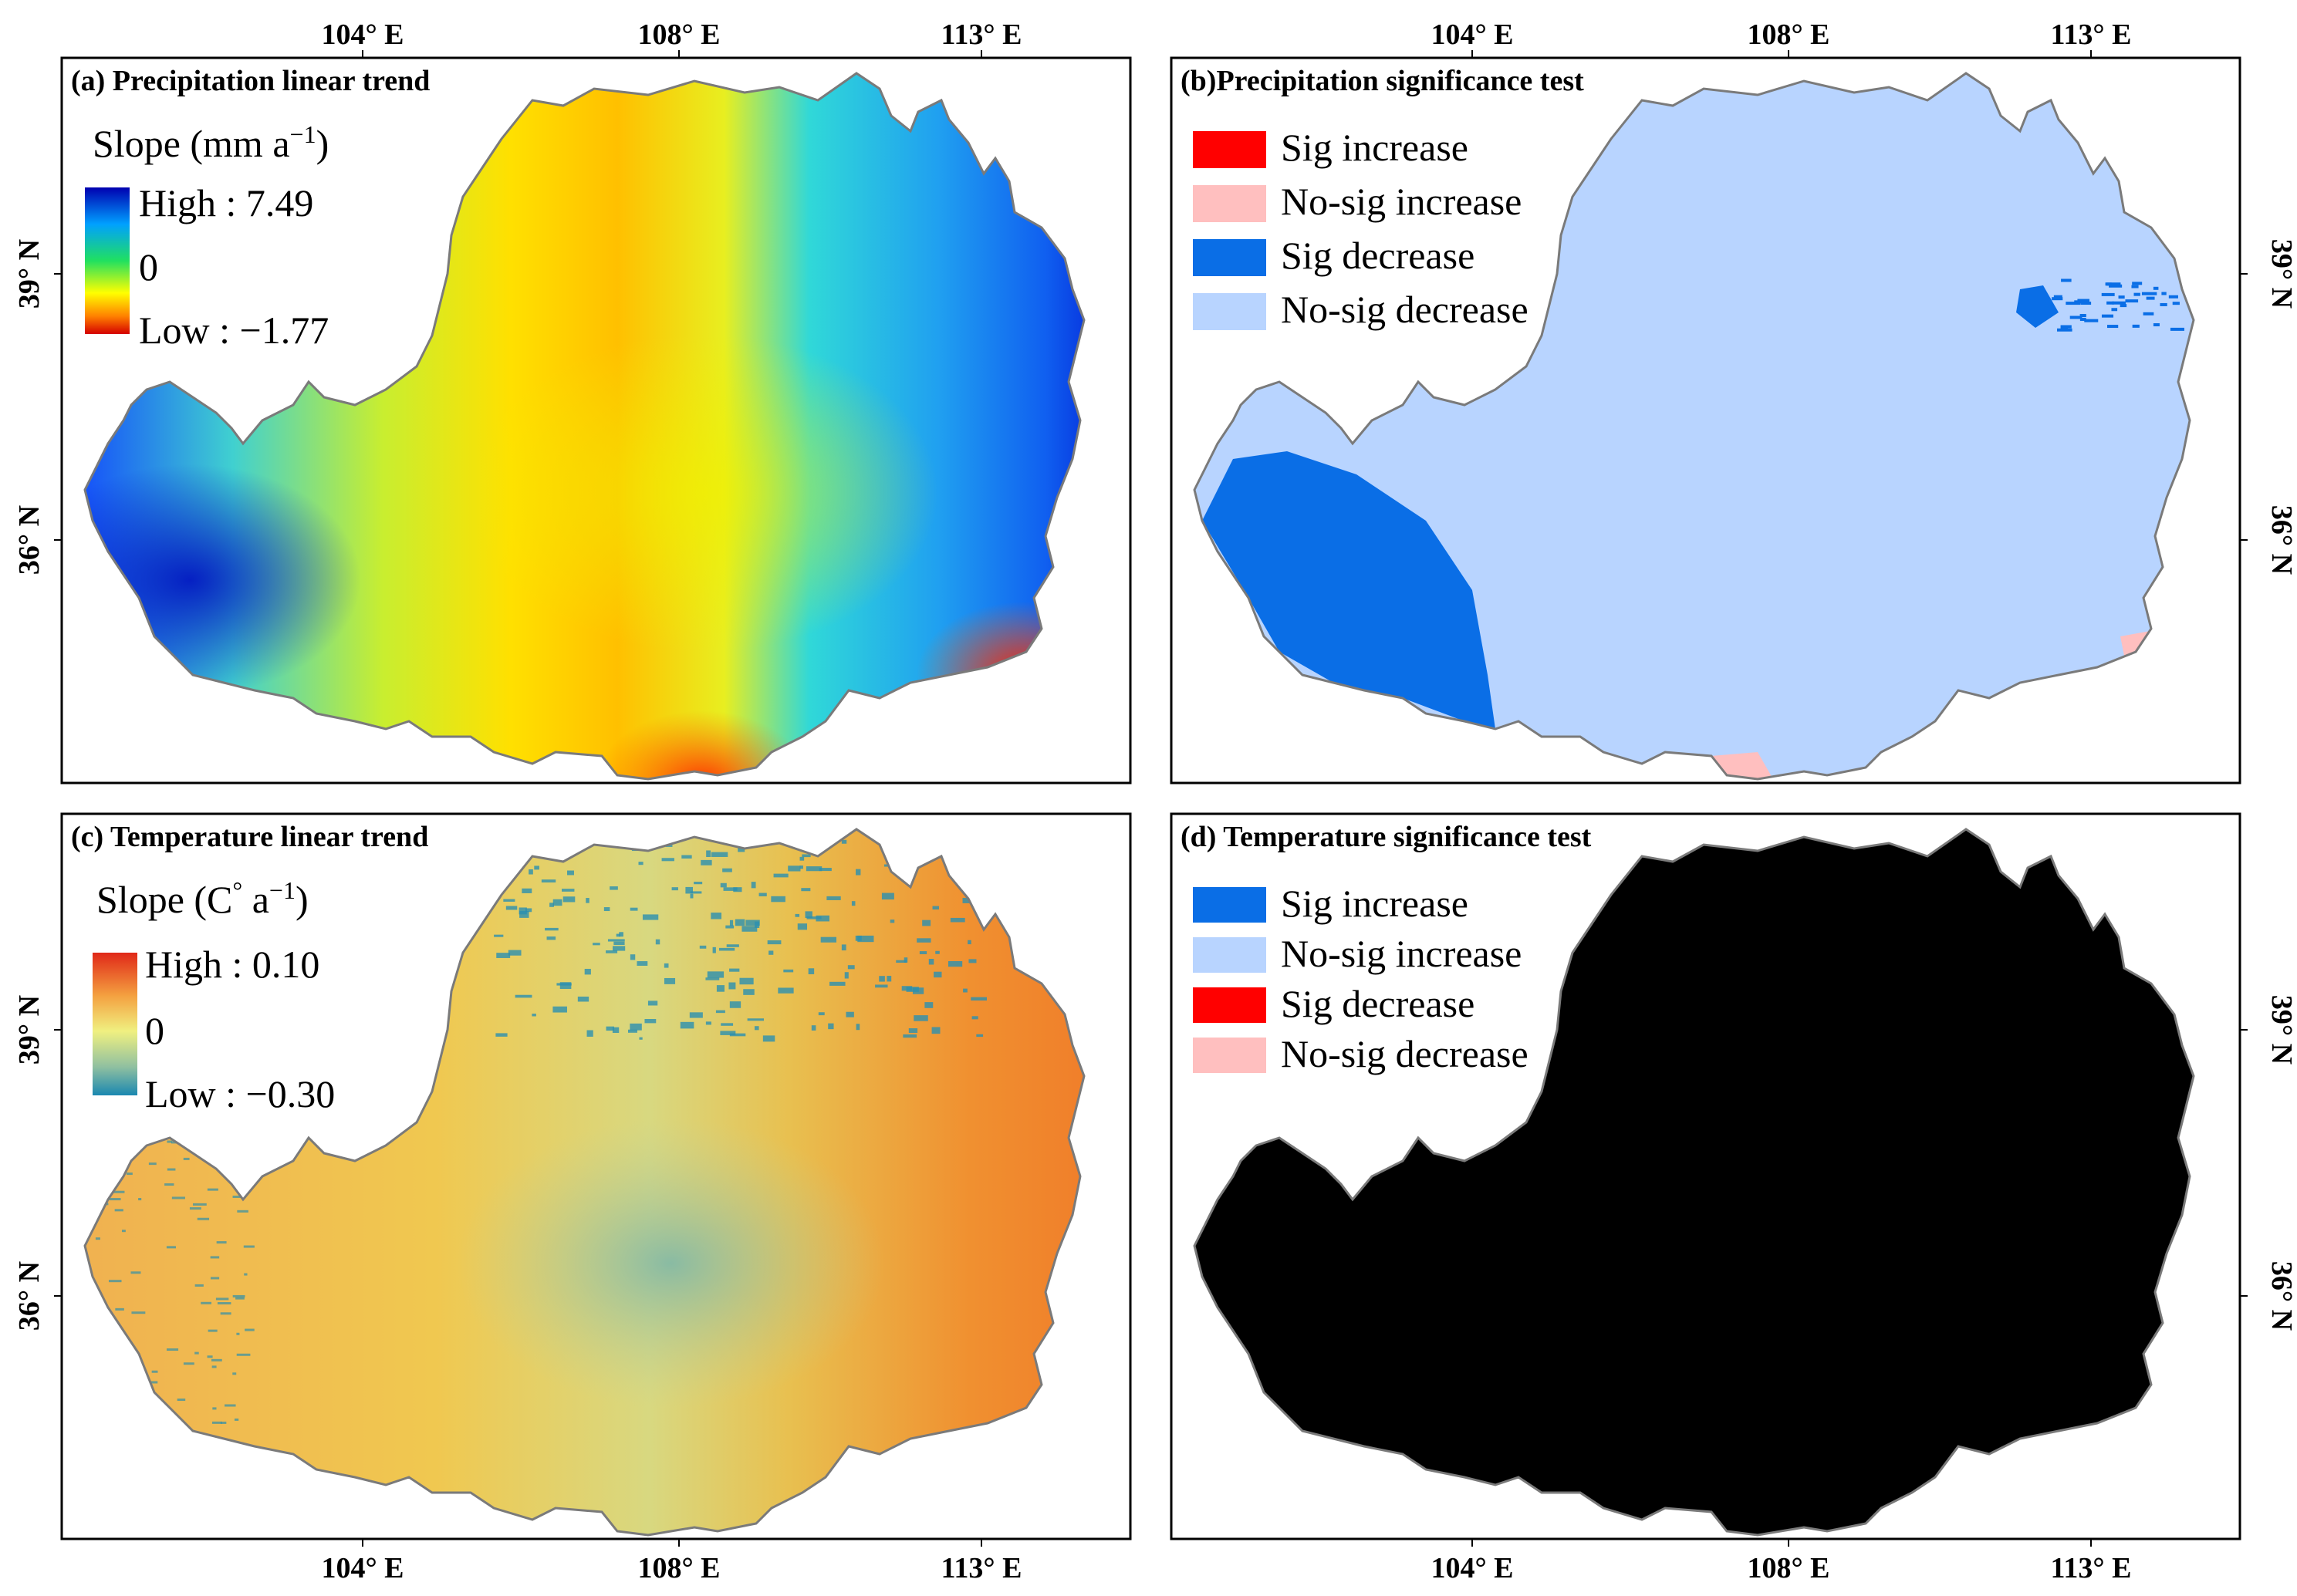  I want to click on legend-title: Slope (C° a−1), so click(202, 899).